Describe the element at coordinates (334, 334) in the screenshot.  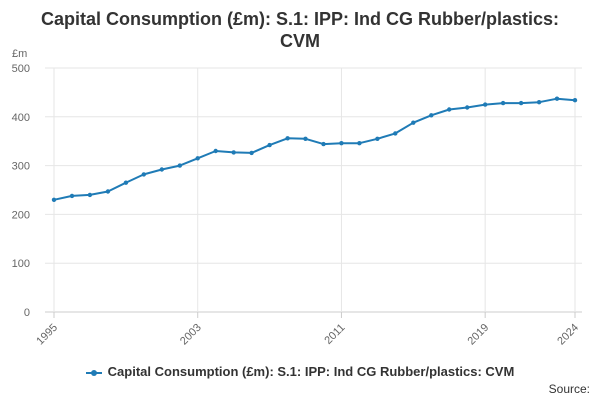
I see `x-tick-label-2011: 2011` at that location.